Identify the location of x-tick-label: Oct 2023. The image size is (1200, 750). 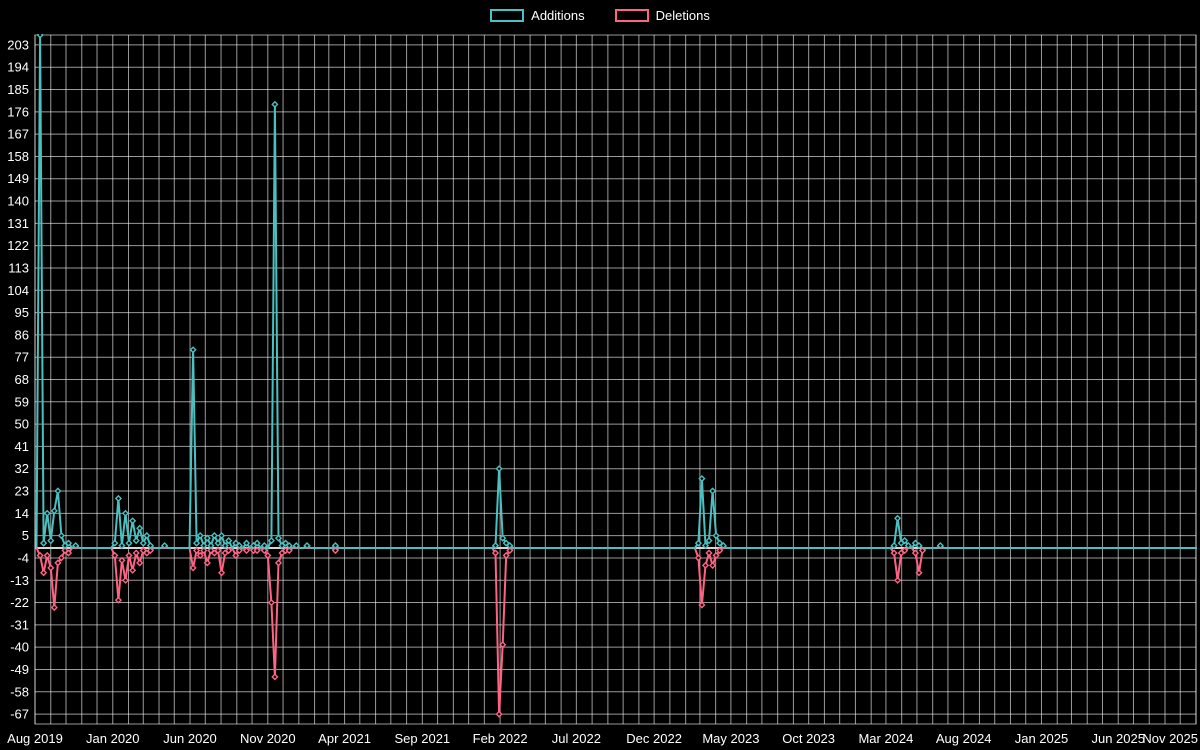
(808, 738).